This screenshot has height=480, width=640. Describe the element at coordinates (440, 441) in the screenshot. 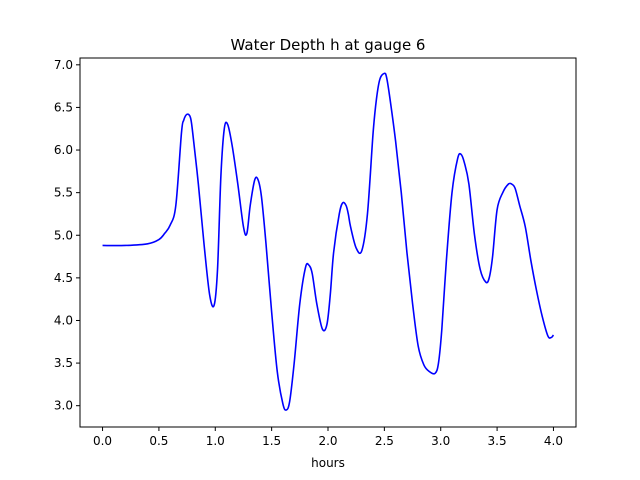

I see `x-tick-label: 3.0` at that location.